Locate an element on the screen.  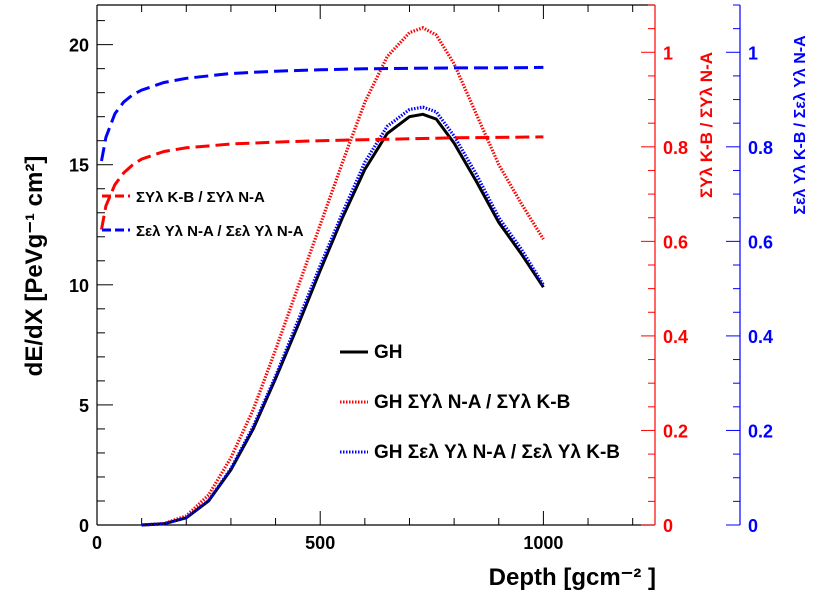
blue-axis-tick-label: 0.8 is located at coordinates (760, 148).